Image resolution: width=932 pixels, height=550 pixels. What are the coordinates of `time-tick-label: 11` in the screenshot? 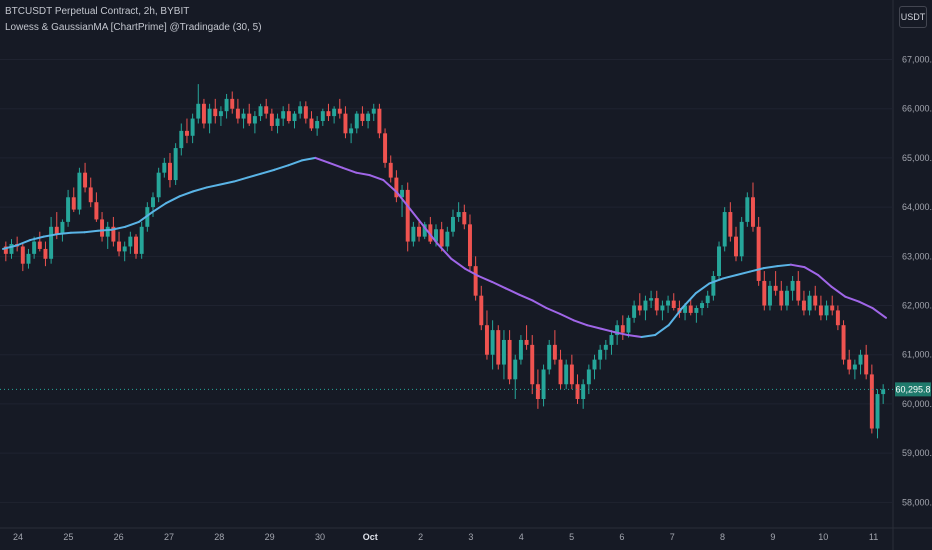 It's located at (873, 537).